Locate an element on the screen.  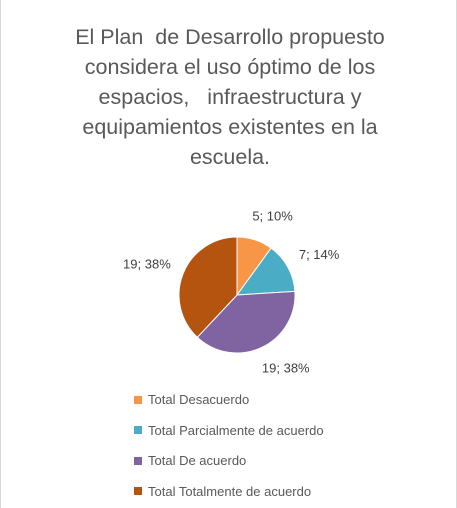
legend-label: Total De acuerdo is located at coordinates (197, 460).